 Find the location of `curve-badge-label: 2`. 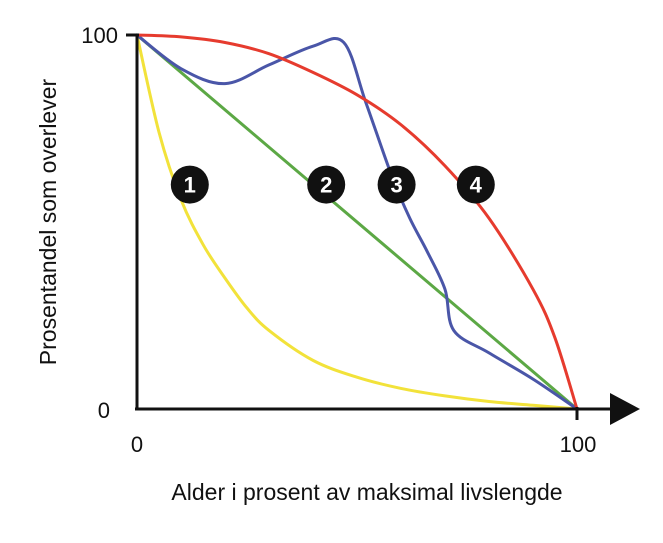

curve-badge-label: 2 is located at coordinates (326, 185).